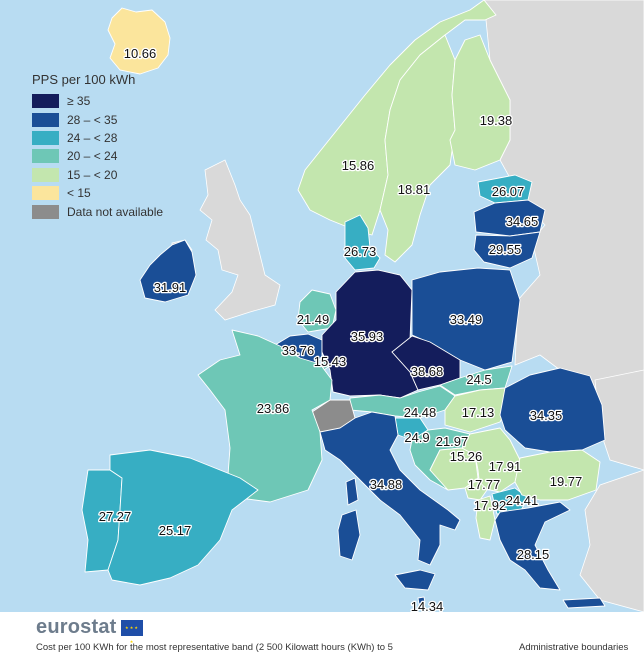  I want to click on label-norway: 15.86, so click(358, 165).